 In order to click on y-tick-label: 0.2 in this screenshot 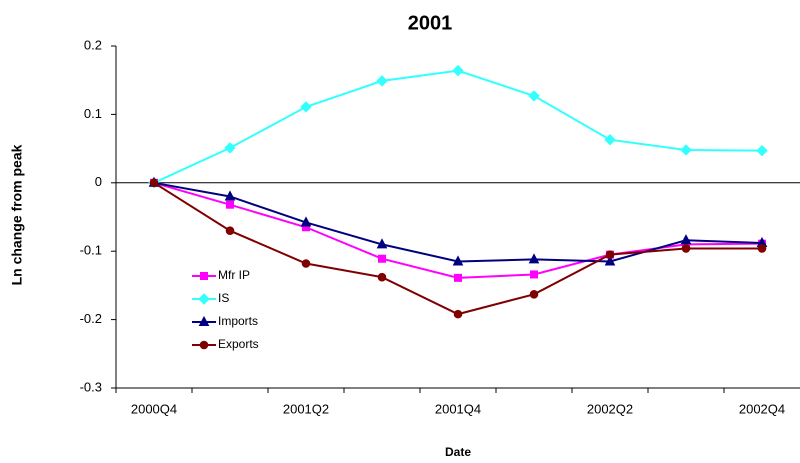, I will do `click(93, 44)`.